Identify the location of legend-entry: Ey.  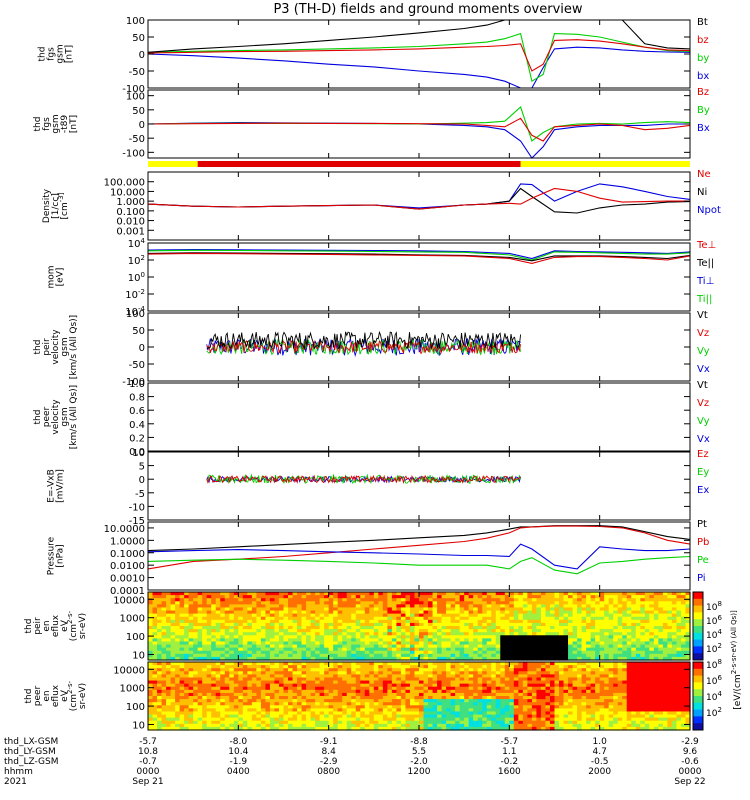
(703, 472).